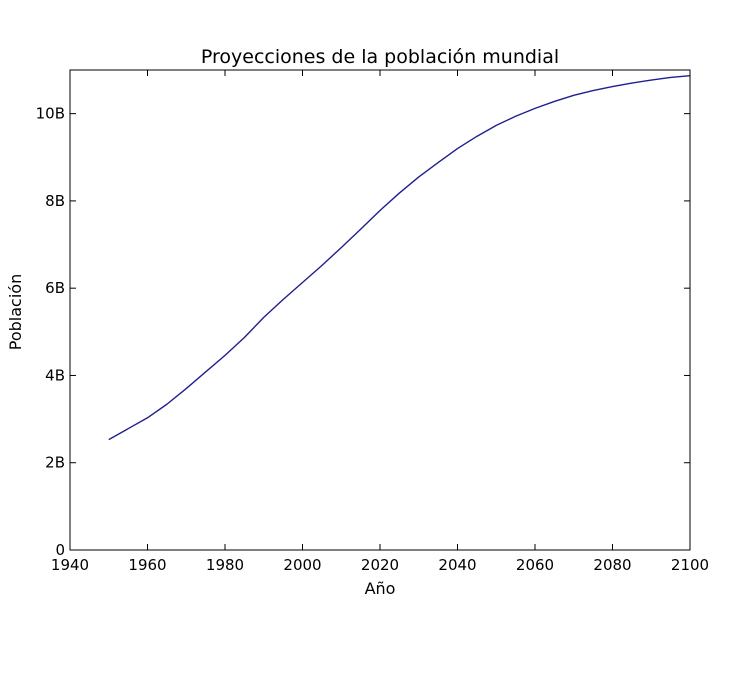 The height and width of the screenshot is (680, 750). Describe the element at coordinates (55, 375) in the screenshot. I see `y-tick-label: 4B` at that location.